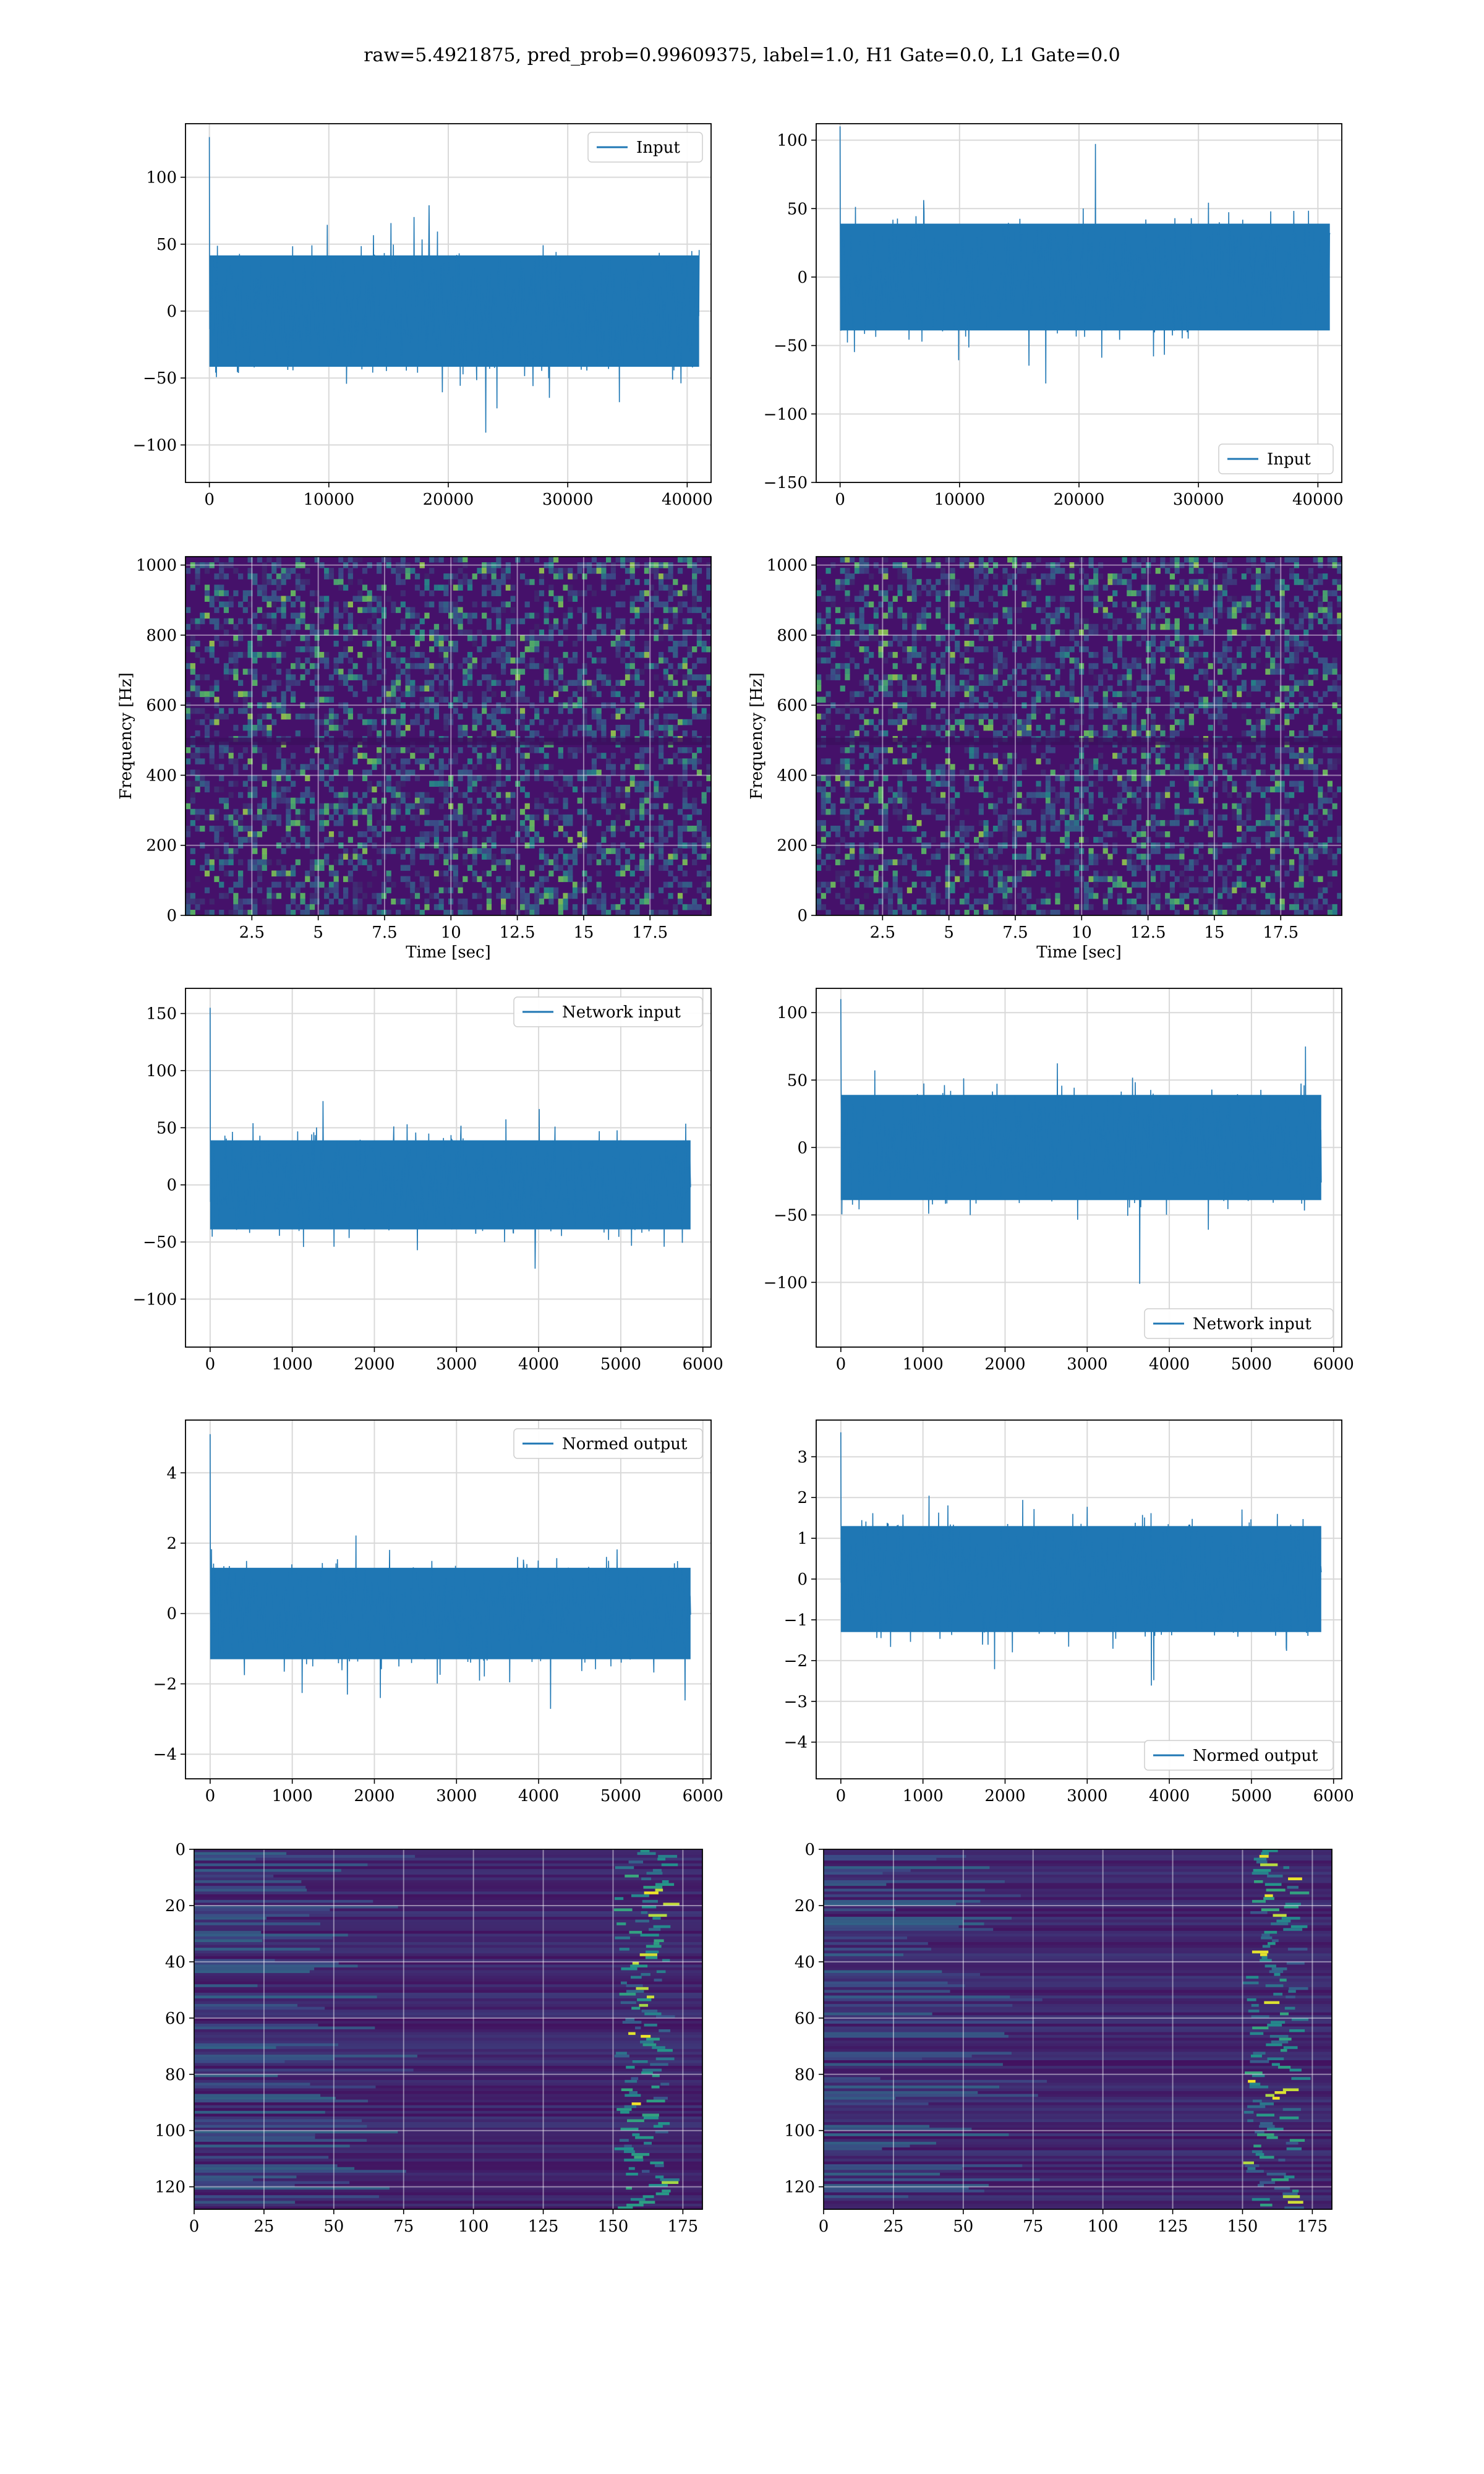  What do you see at coordinates (175, 2019) in the screenshot?
I see `y-tick-label: 60` at bounding box center [175, 2019].